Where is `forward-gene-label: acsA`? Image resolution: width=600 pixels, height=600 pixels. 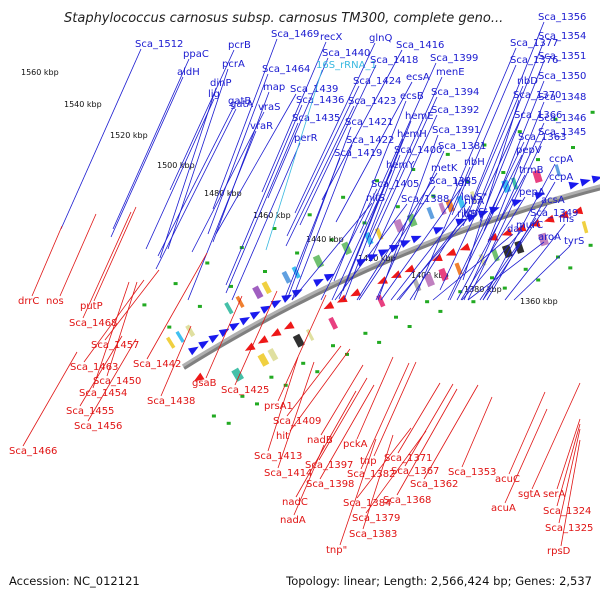 forward-gene-label: acsA is located at coordinates (553, 200).